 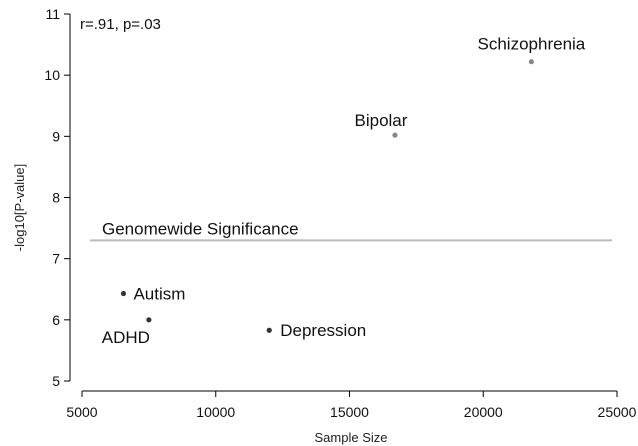 What do you see at coordinates (56, 198) in the screenshot?
I see `y-tick-label: 8` at bounding box center [56, 198].